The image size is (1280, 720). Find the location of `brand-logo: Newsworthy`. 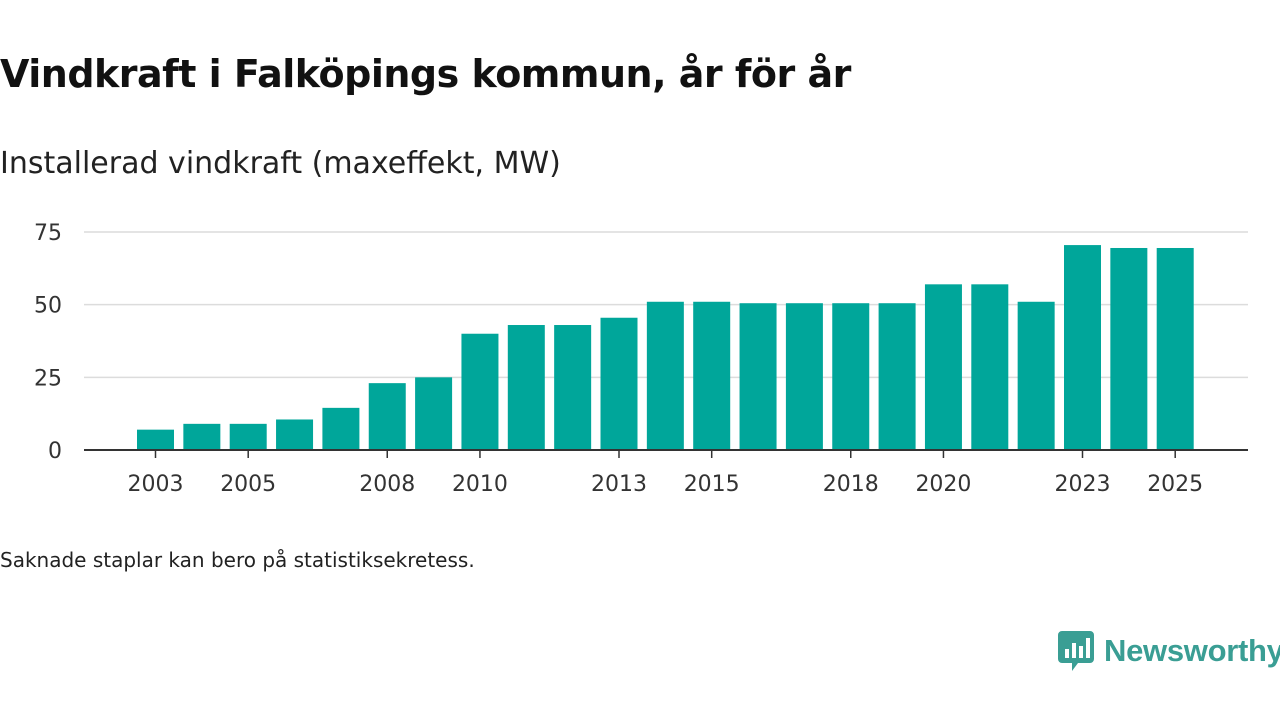

brand-logo: Newsworthy is located at coordinates (1169, 651).